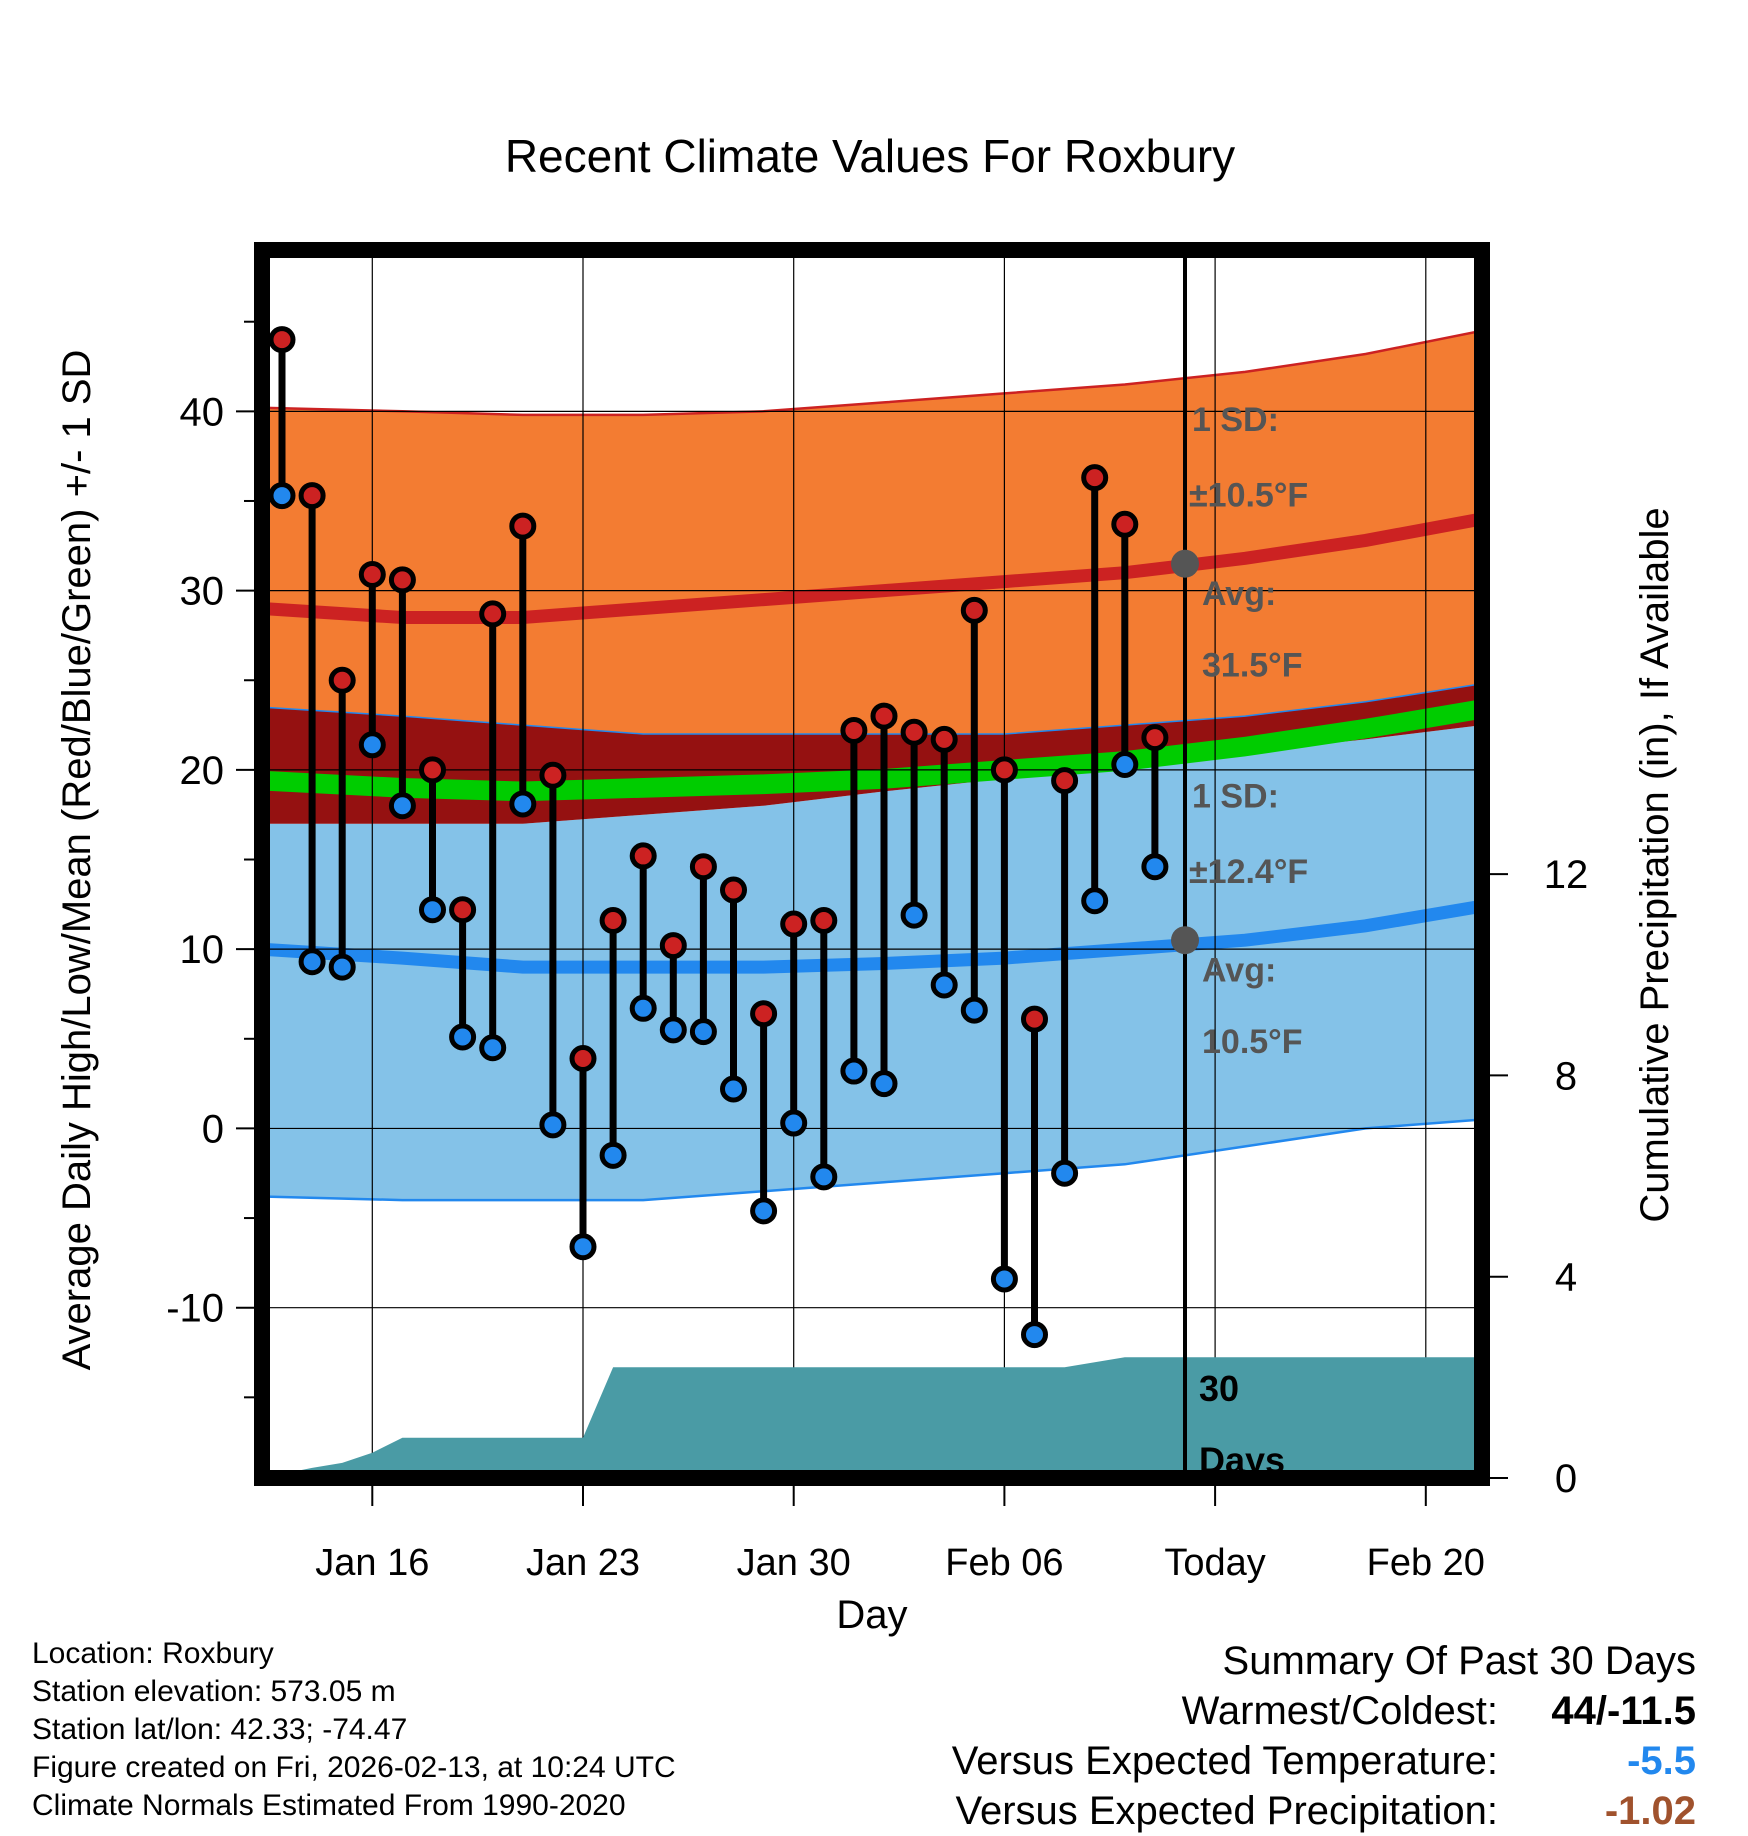 This screenshot has height=1836, width=1748. What do you see at coordinates (1566, 1278) in the screenshot?
I see `y2-tick-label: 4` at bounding box center [1566, 1278].